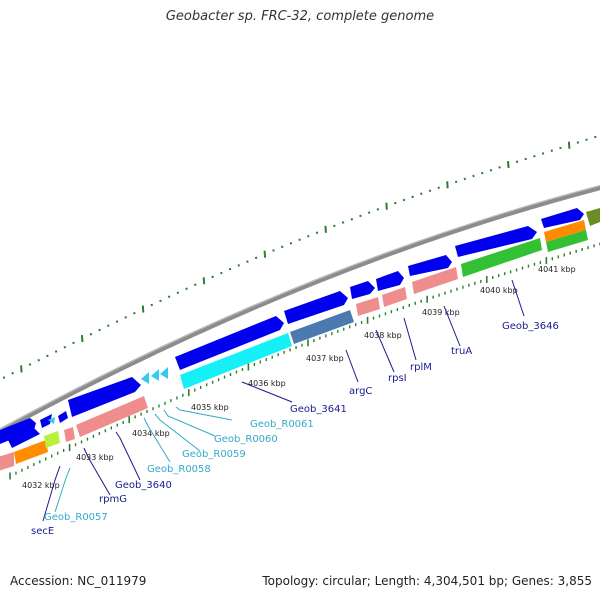 The height and width of the screenshot is (600, 600). What do you see at coordinates (214, 454) in the screenshot?
I see `gene-label-geob-r0059: Geob_R0059` at bounding box center [214, 454].